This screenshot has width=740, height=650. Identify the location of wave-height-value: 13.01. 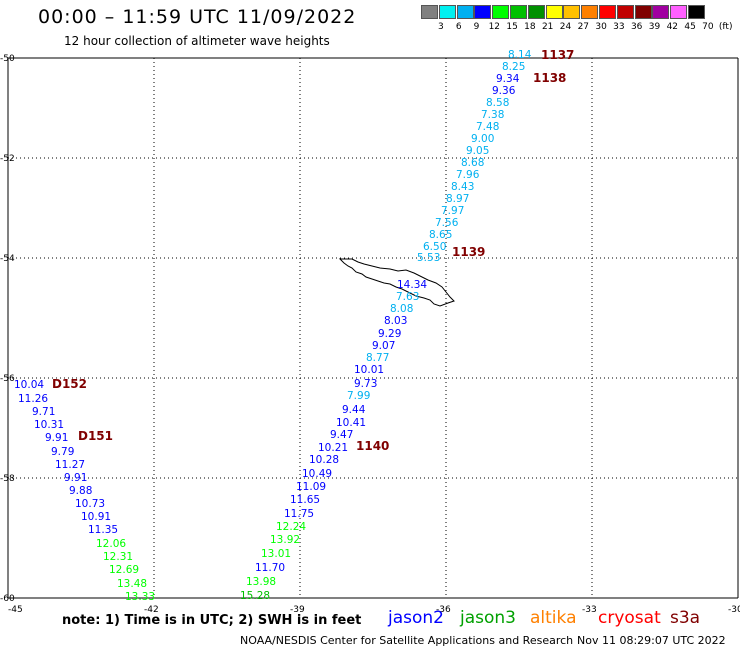
(276, 554).